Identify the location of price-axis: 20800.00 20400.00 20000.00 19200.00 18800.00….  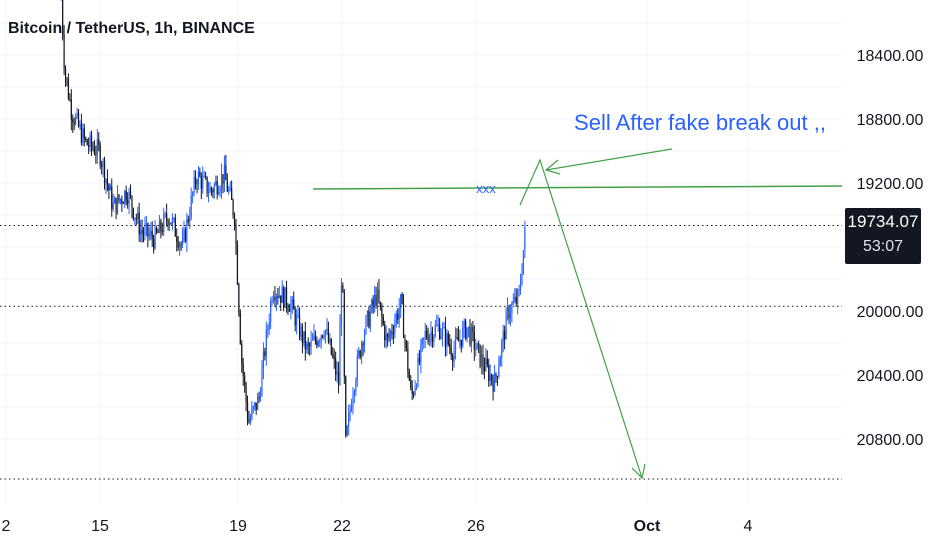
(890, 248).